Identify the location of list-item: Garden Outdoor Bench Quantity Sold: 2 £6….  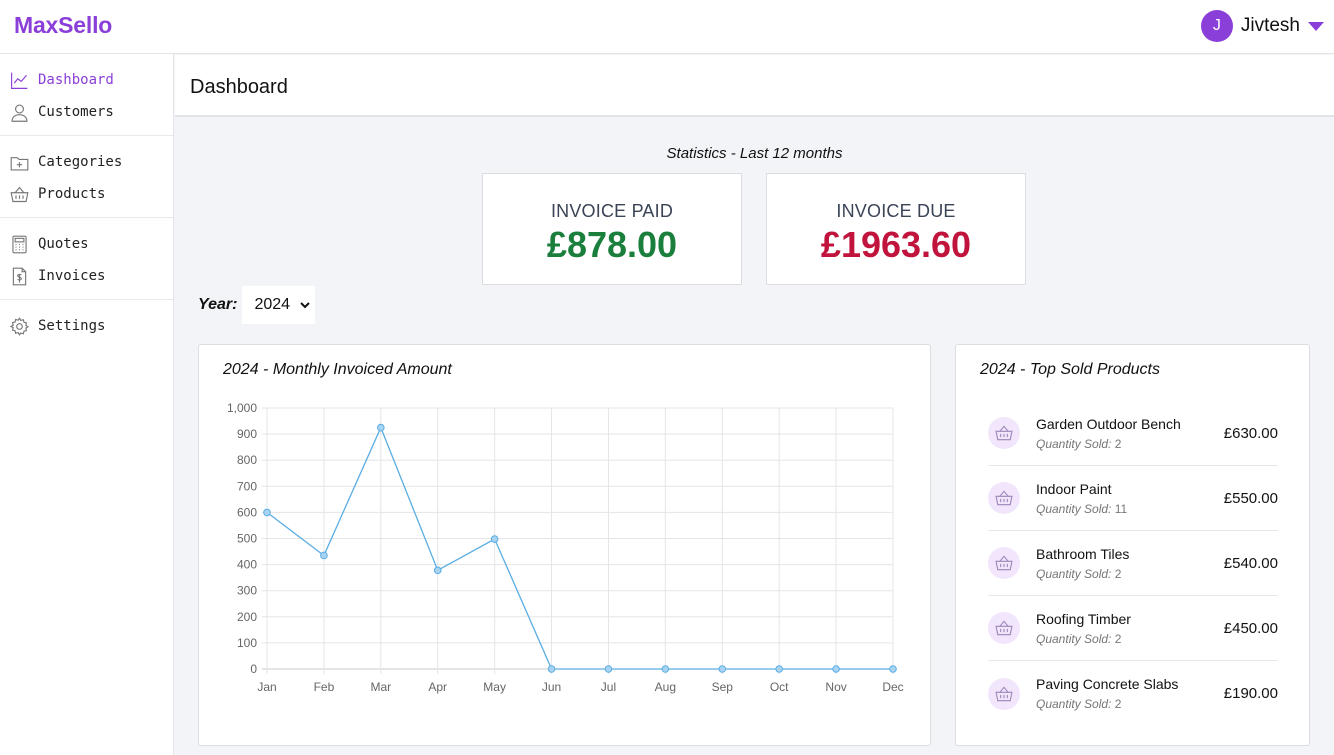
(1133, 433).